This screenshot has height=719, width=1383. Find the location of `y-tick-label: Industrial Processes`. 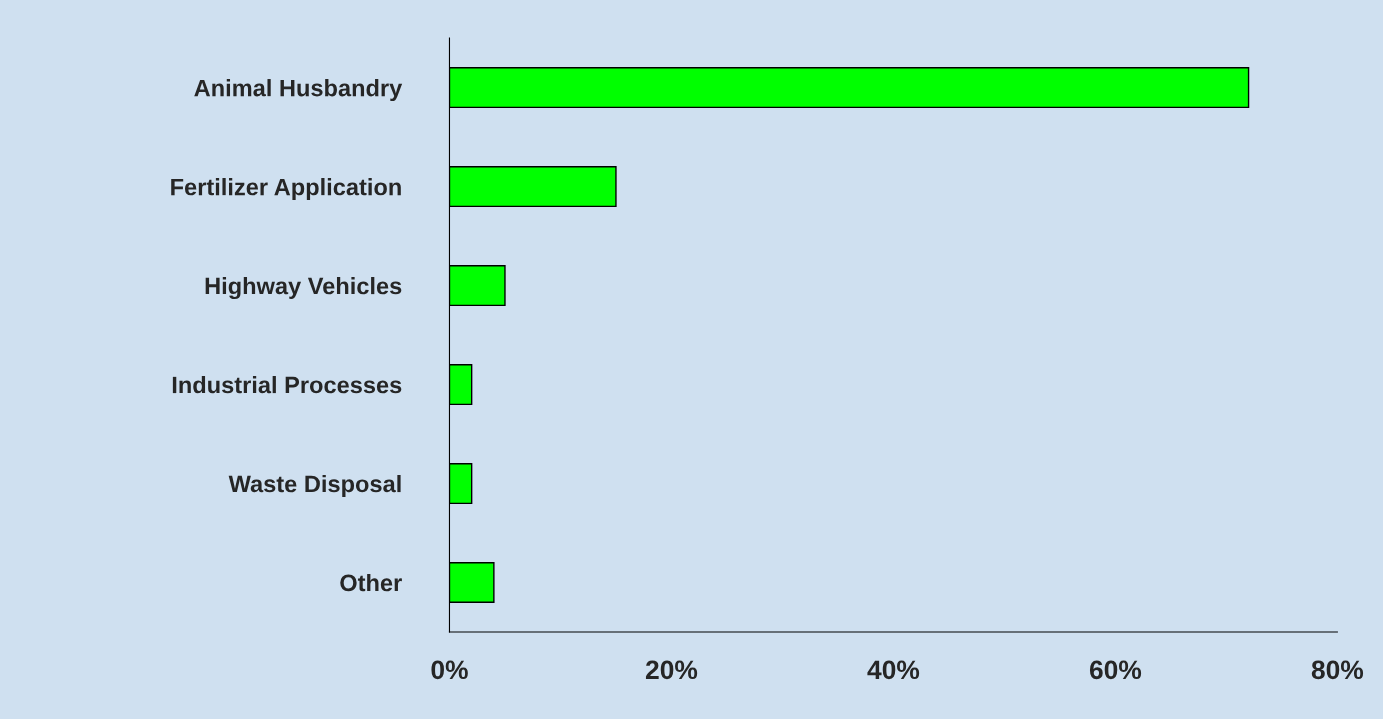

y-tick-label: Industrial Processes is located at coordinates (287, 384).